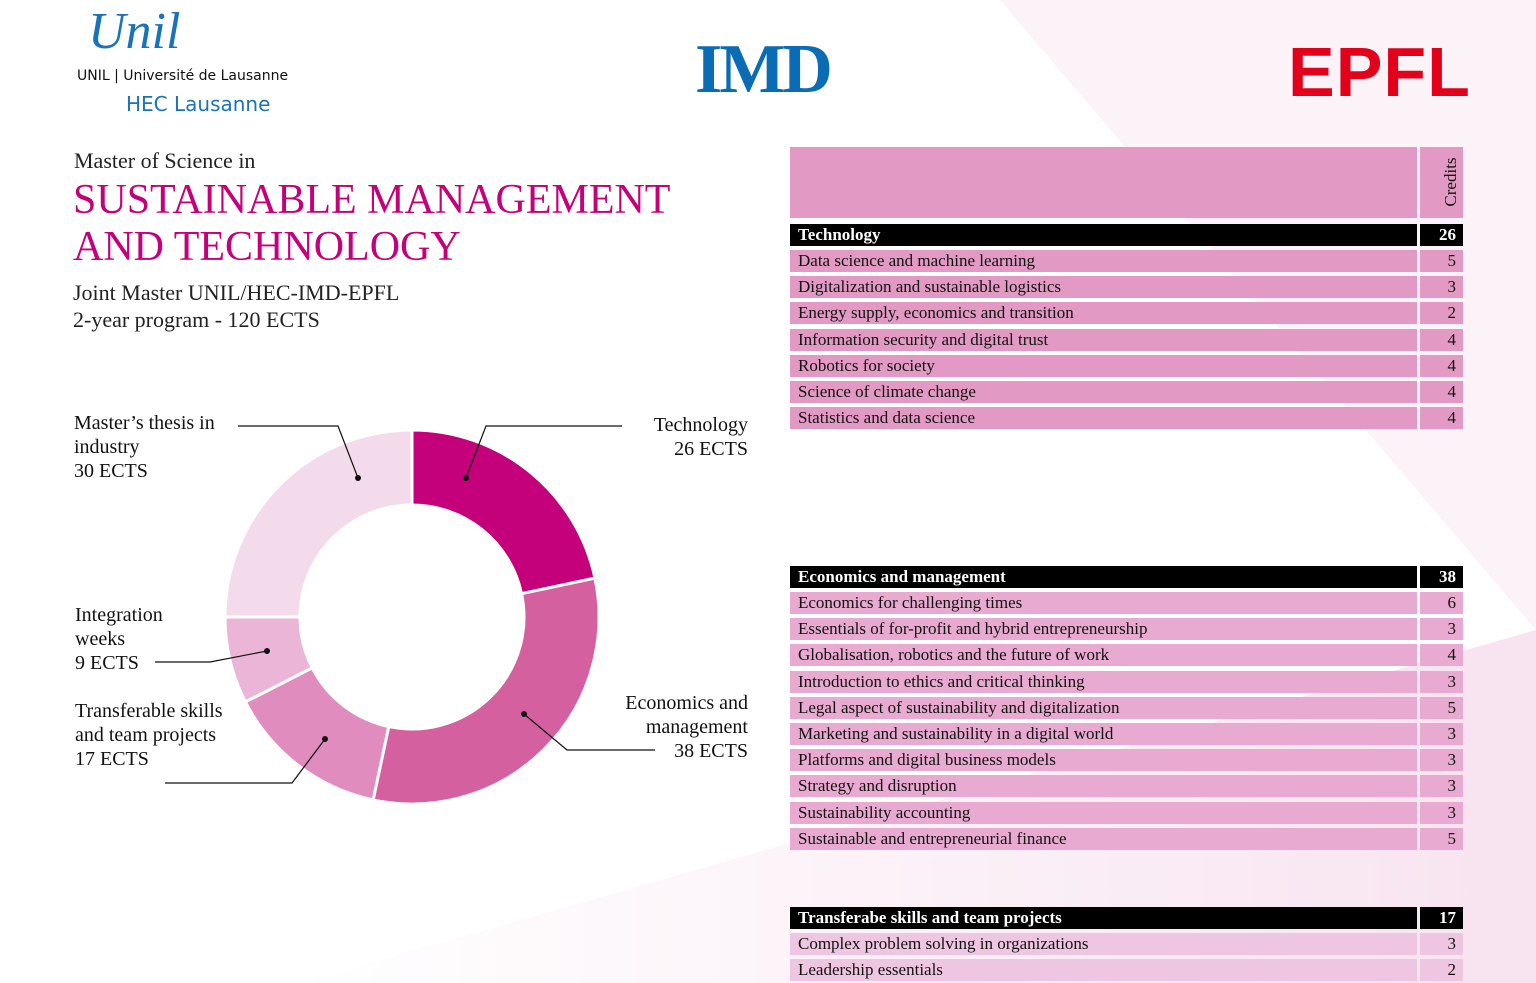 The image size is (1536, 983). Describe the element at coordinates (111, 471) in the screenshot. I see `value-label: 30 ECTS` at that location.